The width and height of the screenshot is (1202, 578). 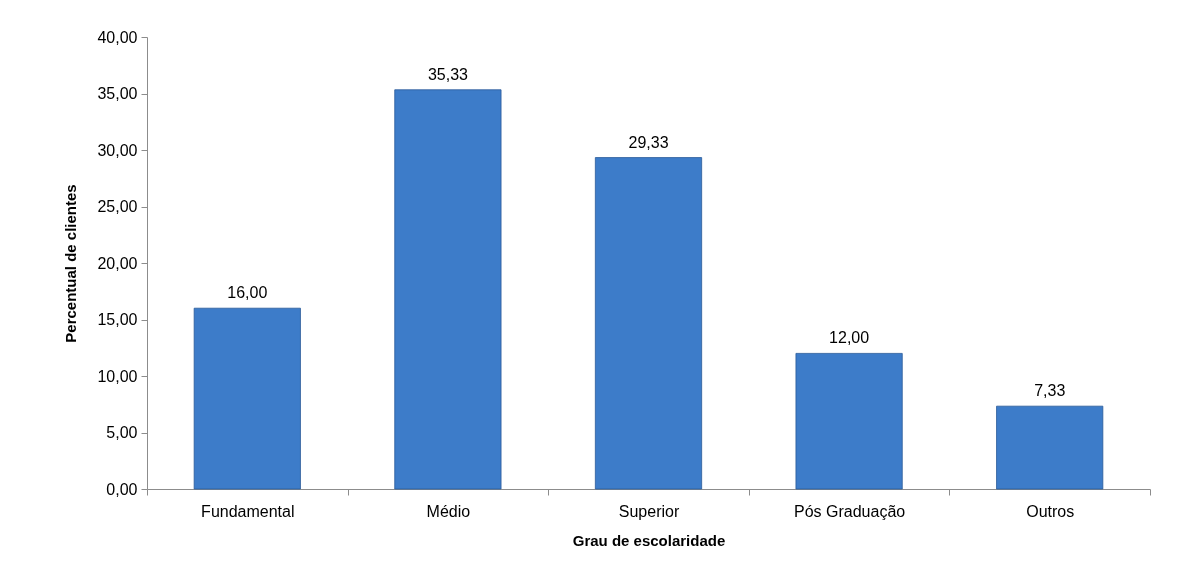 I want to click on data-label: 35,33, so click(x=448, y=74).